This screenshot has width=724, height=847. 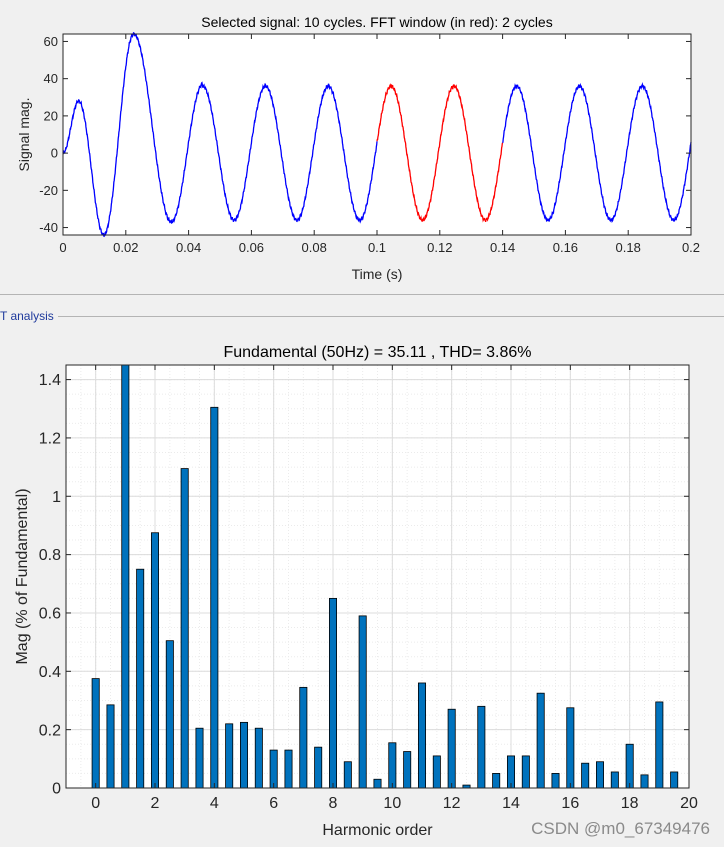 I want to click on watermark: CSDN @m0_67349476, so click(x=620, y=828).